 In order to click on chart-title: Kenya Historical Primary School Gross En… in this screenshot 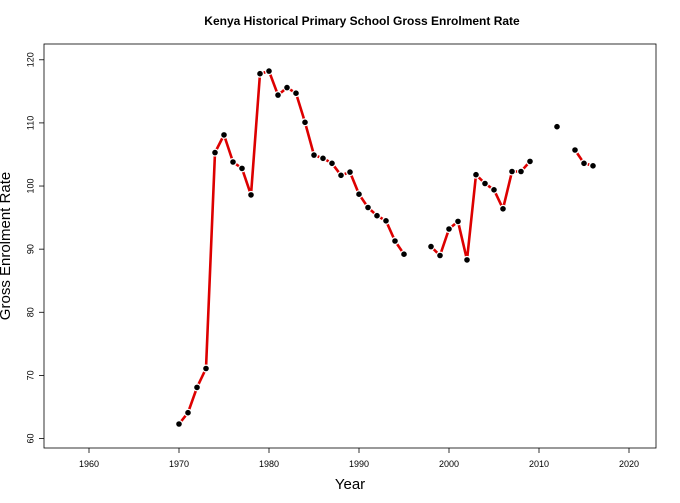, I will do `click(362, 21)`.